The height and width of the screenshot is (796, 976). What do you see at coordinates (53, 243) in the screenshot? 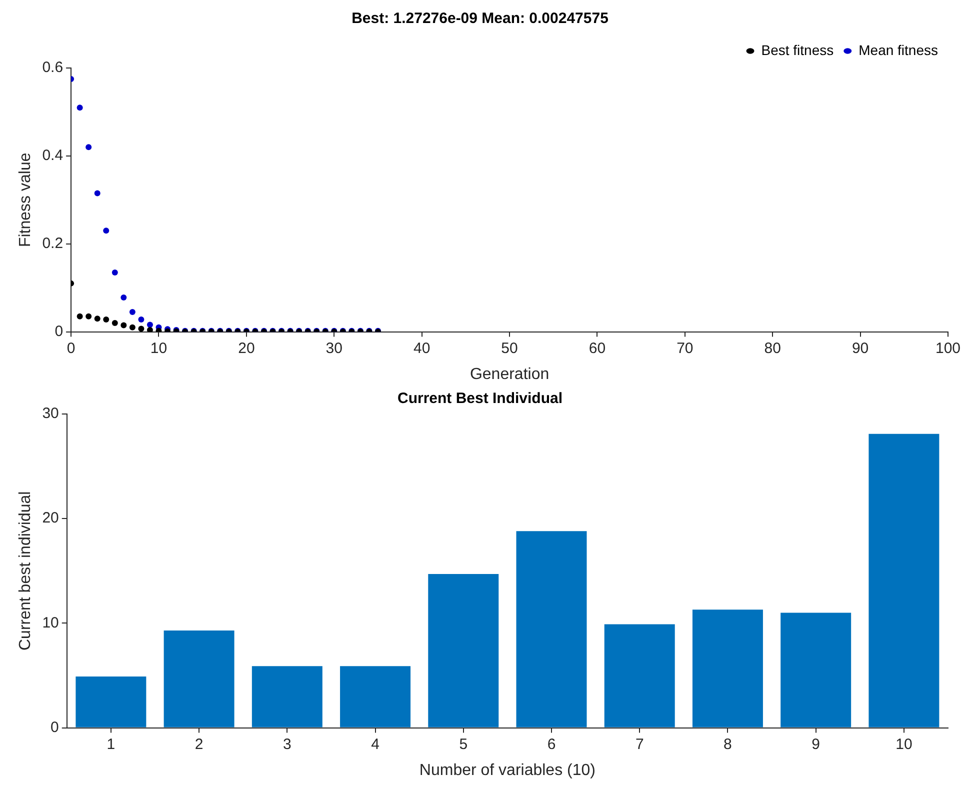
I see `y-tick-label: 0.2` at bounding box center [53, 243].